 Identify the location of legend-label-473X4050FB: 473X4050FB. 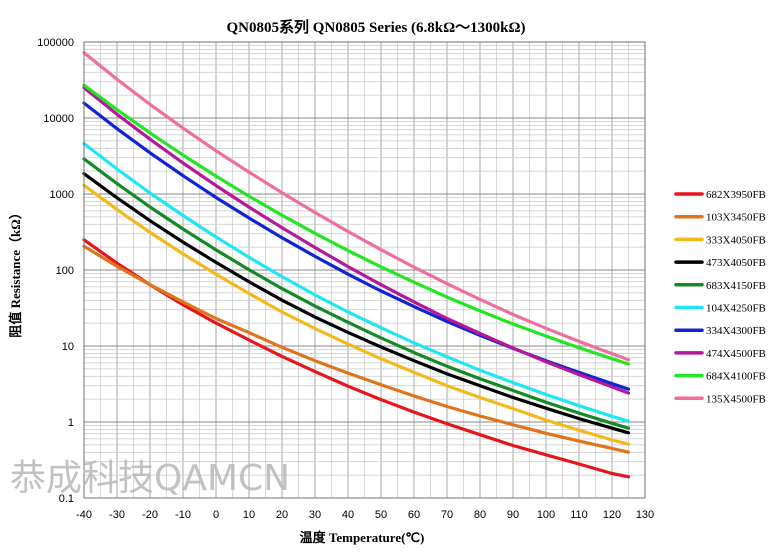
(736, 263).